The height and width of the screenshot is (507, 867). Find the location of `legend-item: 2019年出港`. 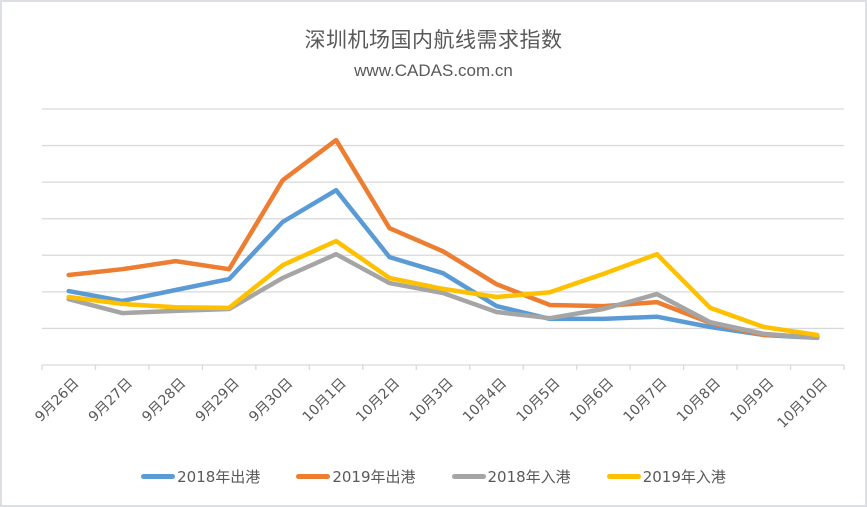

legend-item: 2019年出港 is located at coordinates (356, 476).